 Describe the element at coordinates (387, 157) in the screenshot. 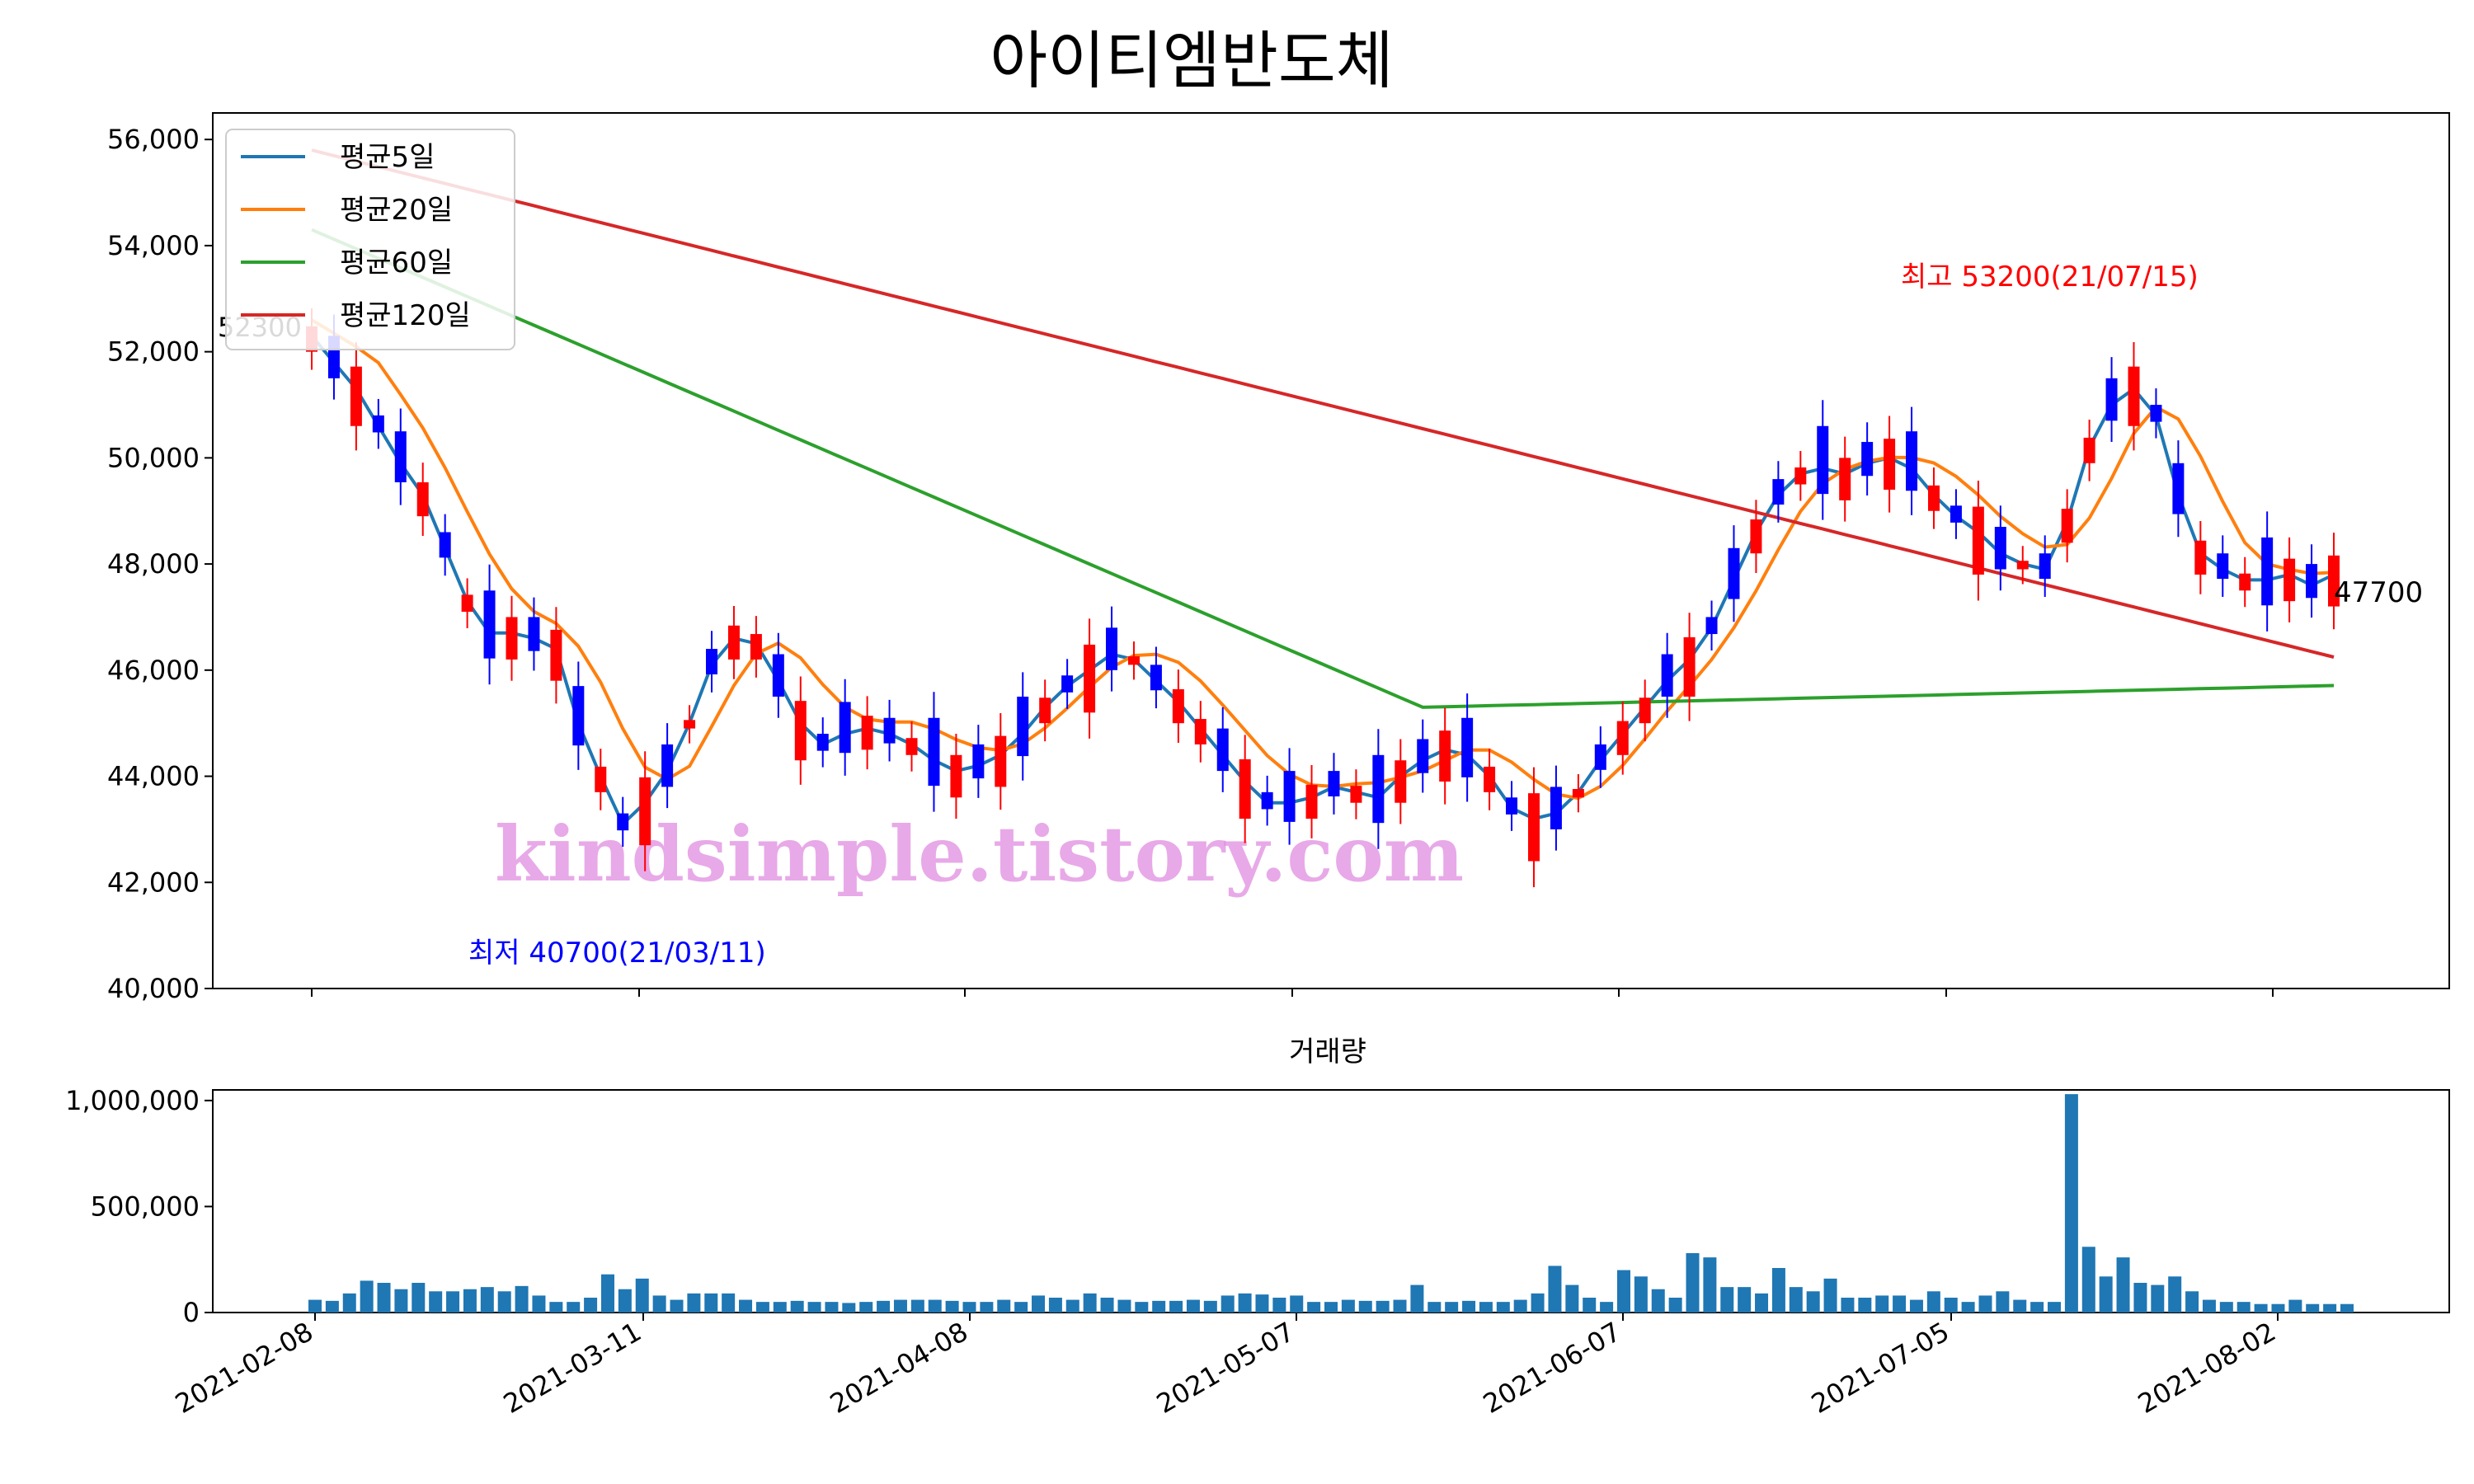

I see `legend-label: 평균5일` at that location.